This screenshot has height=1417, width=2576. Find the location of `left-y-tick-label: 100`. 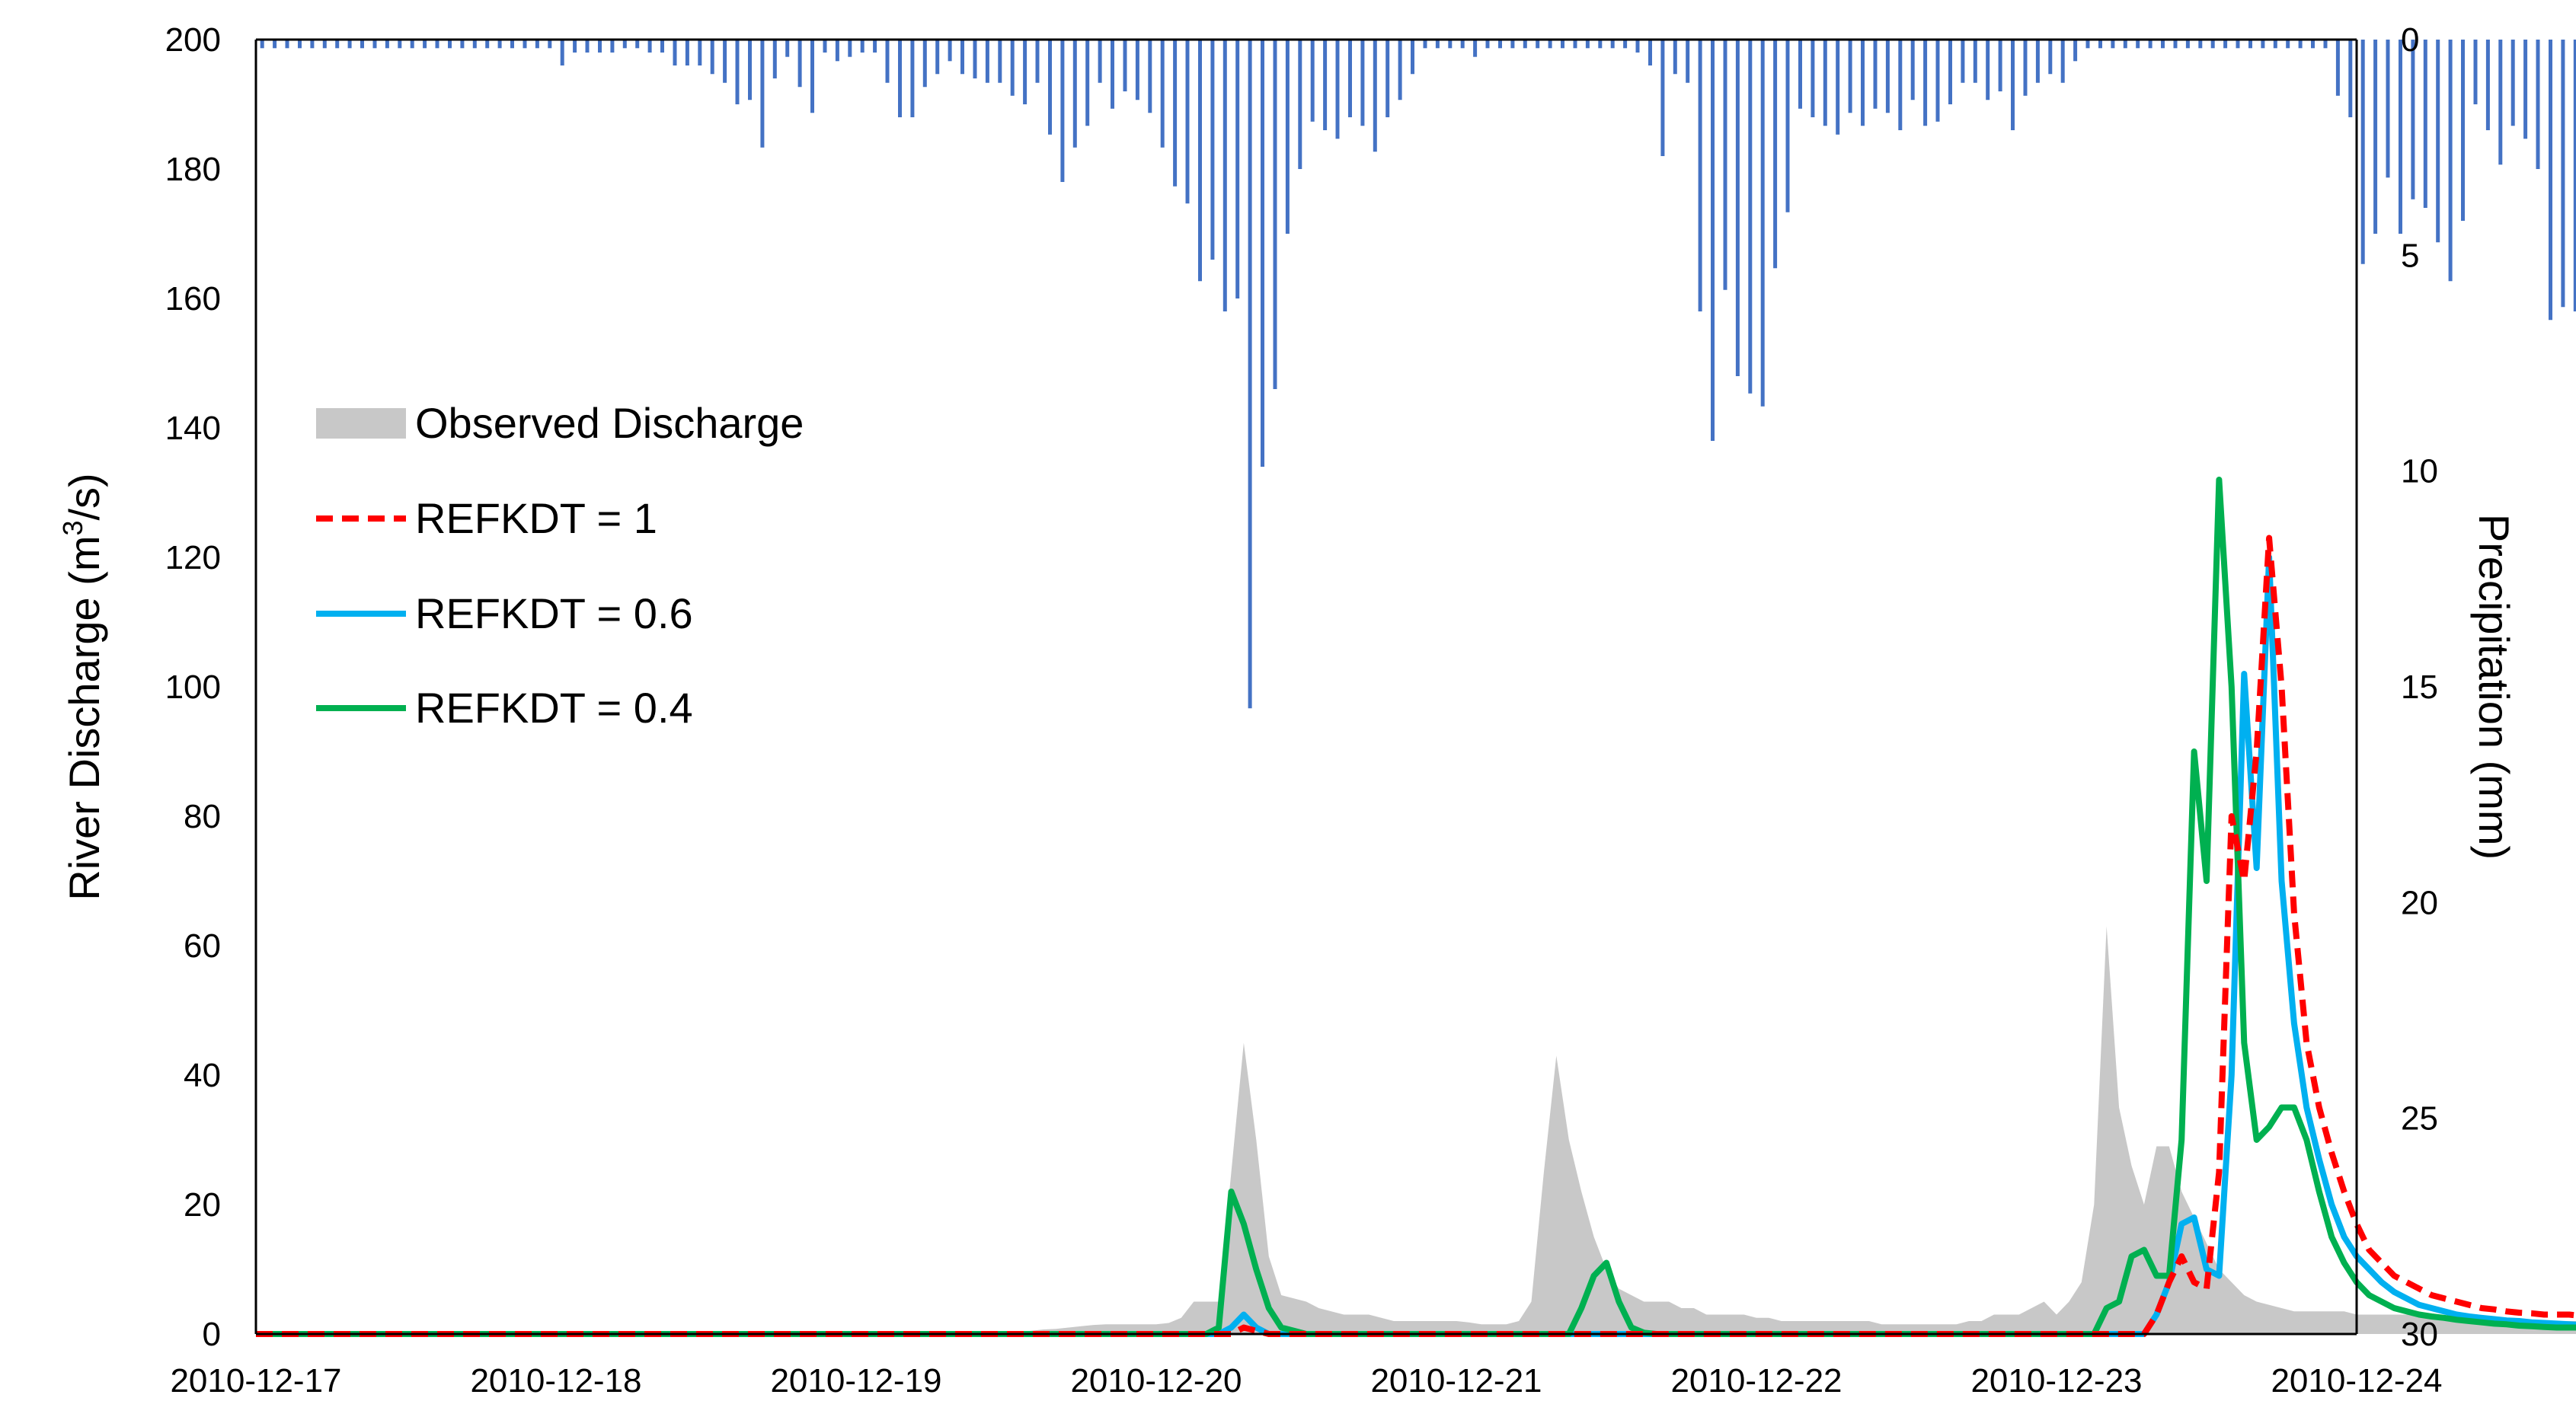

left-y-tick-label: 100 is located at coordinates (193, 687).